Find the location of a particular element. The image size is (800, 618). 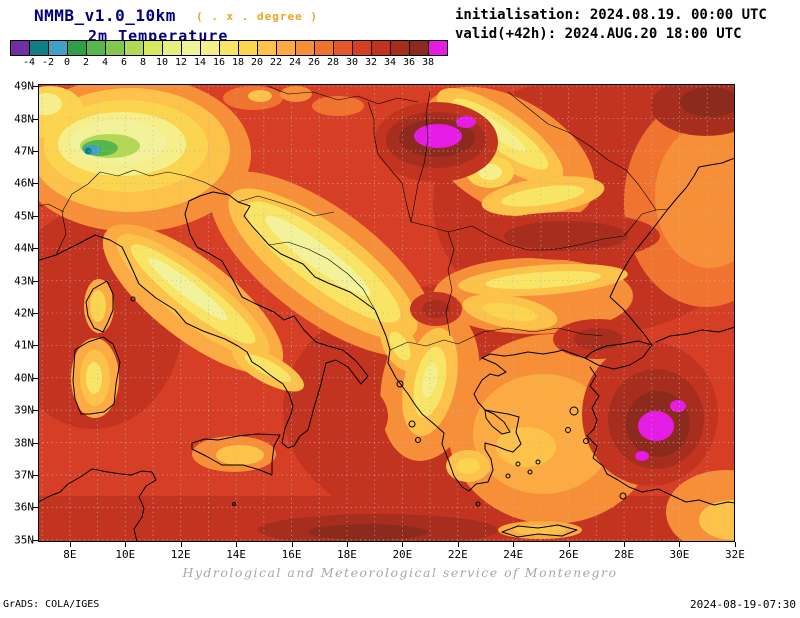

island-euboea is located at coordinates (497, 422).